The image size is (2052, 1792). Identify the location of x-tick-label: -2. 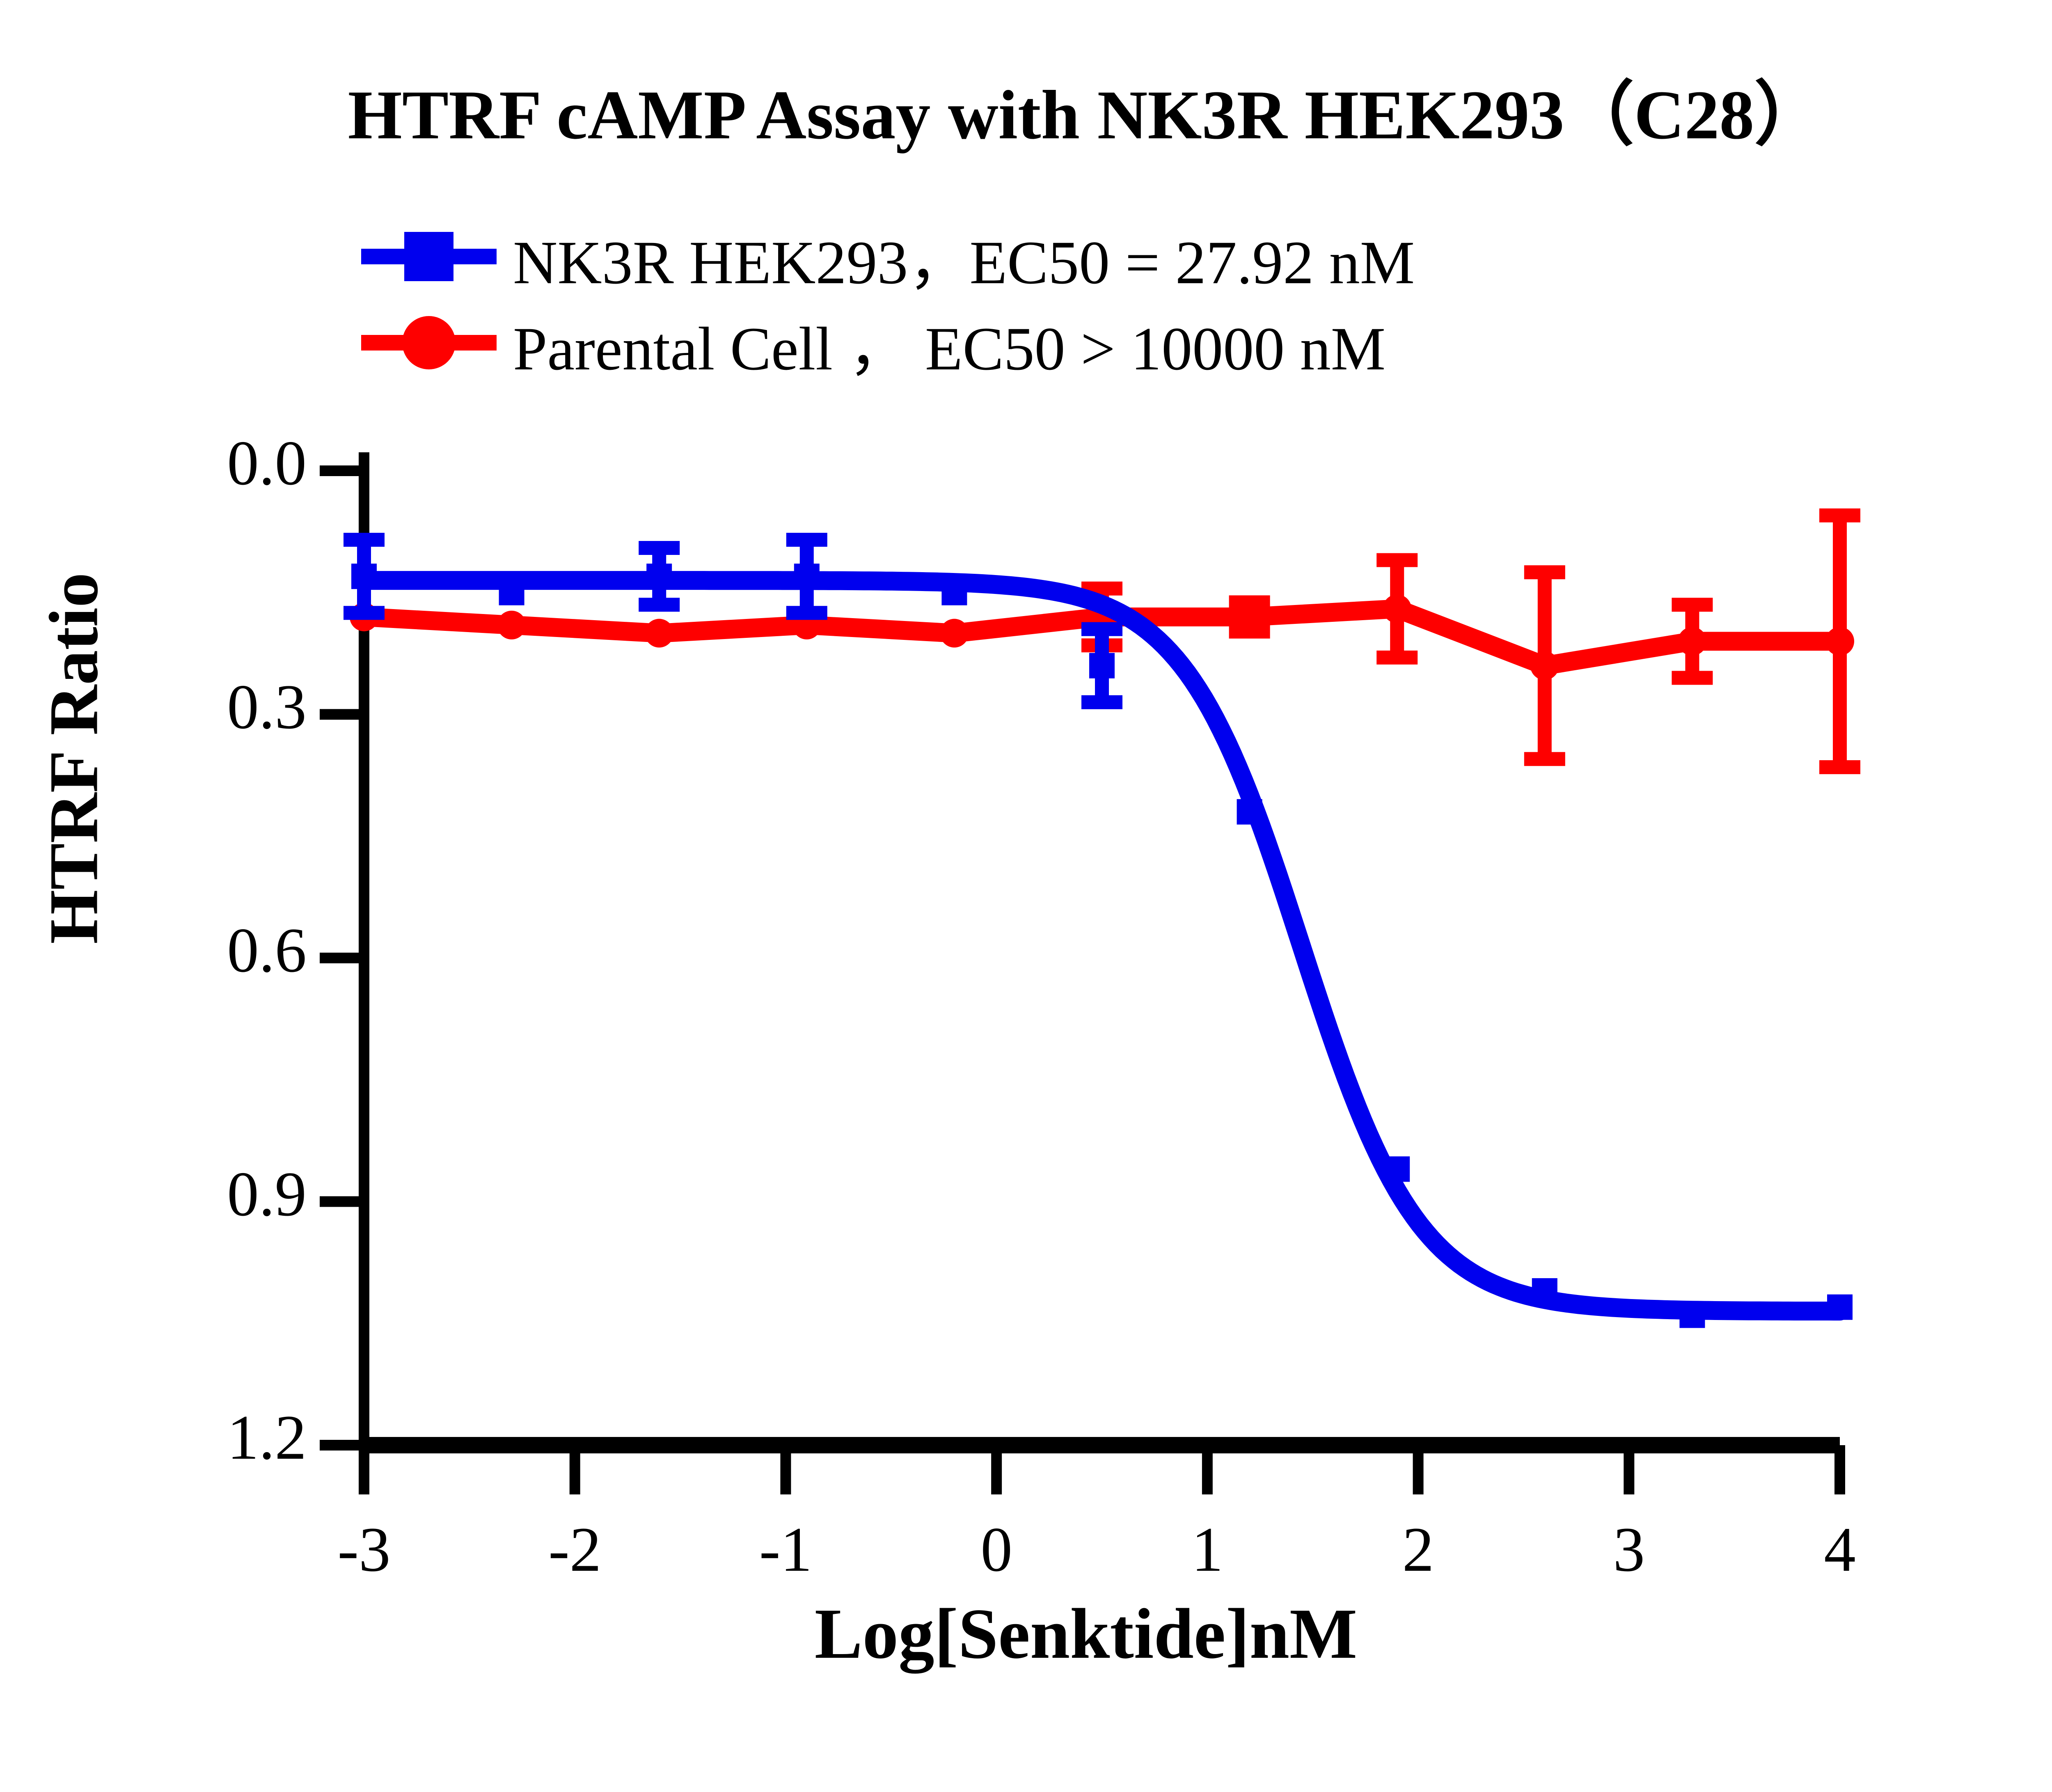
(575, 1549).